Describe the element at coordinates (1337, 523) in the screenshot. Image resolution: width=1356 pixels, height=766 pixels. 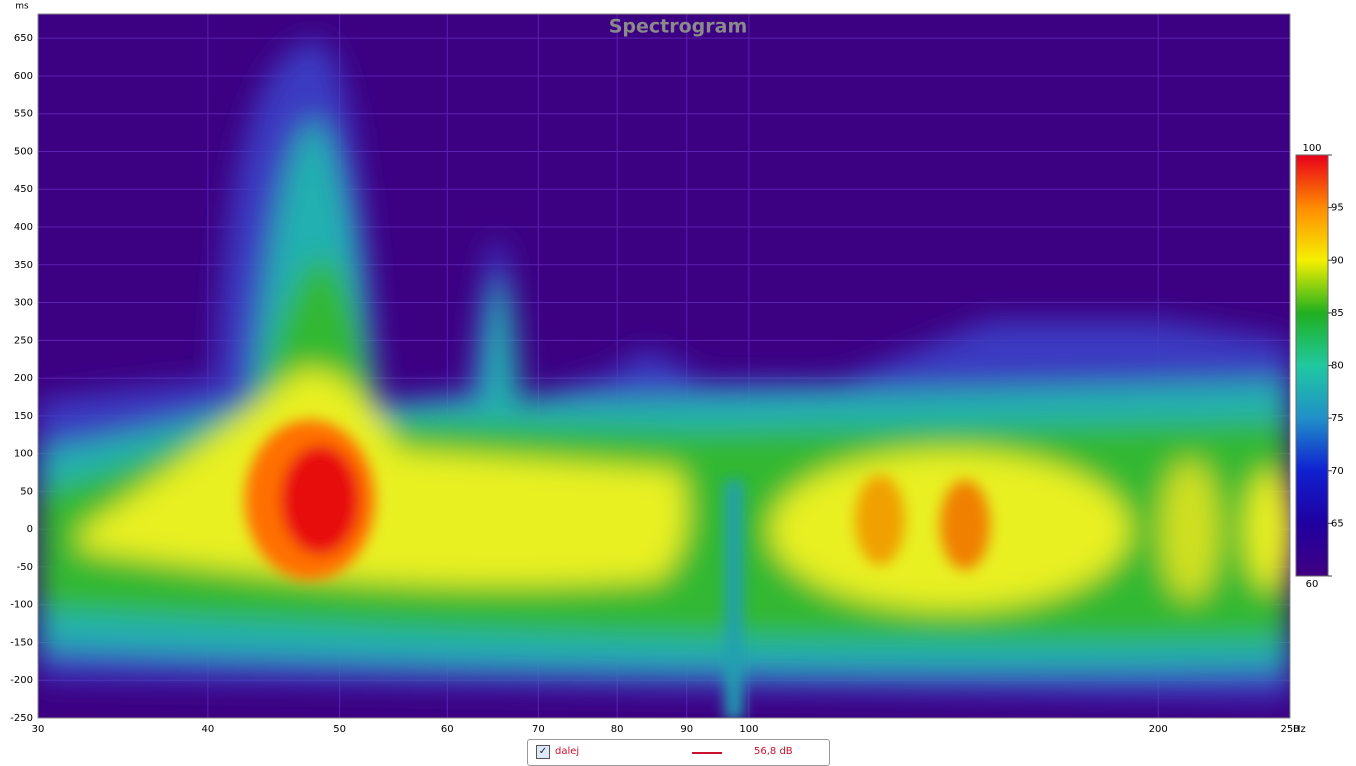
I see `colorbar-tick-label: 65` at that location.